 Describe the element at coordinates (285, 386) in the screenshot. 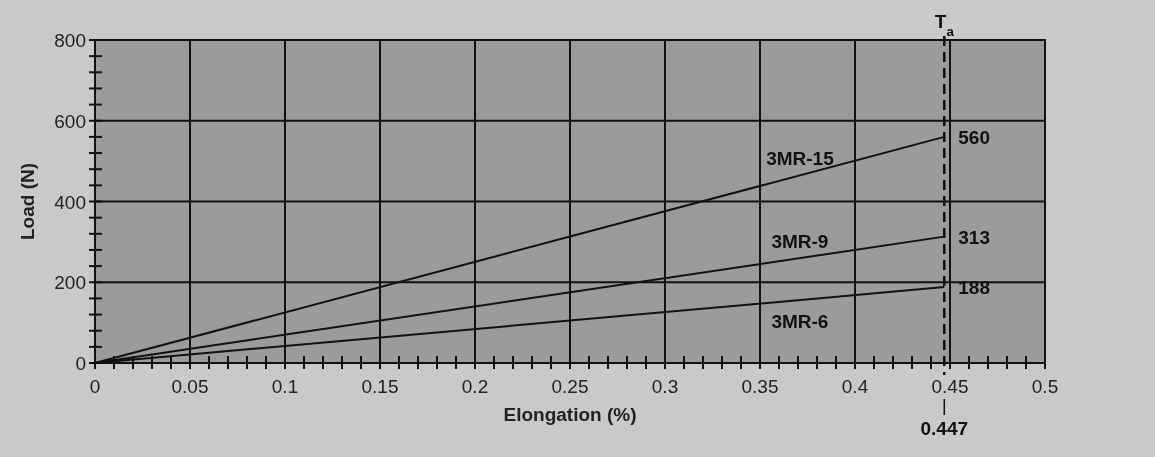

I see `x-tick-label: 0.1` at that location.